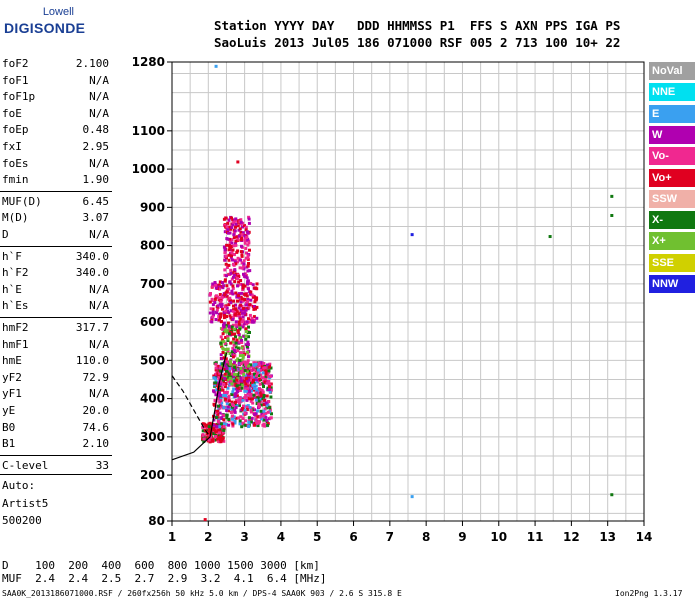 The height and width of the screenshot is (600, 700). Describe the element at coordinates (535, 537) in the screenshot. I see `x-tick-label: 11` at that location.